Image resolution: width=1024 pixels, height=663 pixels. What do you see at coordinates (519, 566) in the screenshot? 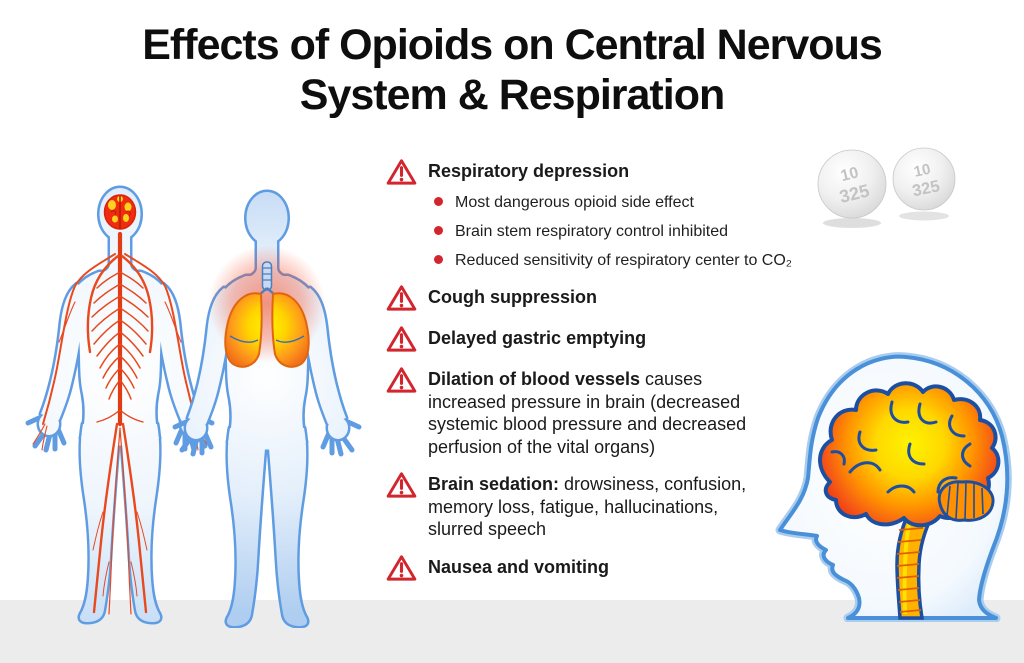
I see `effect-label: Nausea and vomiting` at bounding box center [519, 566].